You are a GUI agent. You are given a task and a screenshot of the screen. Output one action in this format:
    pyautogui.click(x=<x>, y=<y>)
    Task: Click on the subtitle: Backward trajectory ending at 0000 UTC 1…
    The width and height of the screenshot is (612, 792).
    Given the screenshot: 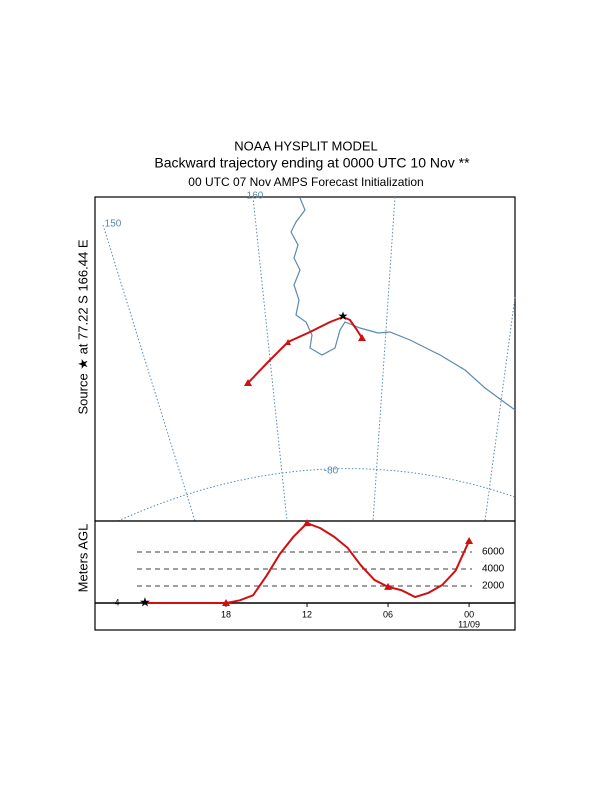 What is the action you would take?
    pyautogui.click(x=312, y=163)
    